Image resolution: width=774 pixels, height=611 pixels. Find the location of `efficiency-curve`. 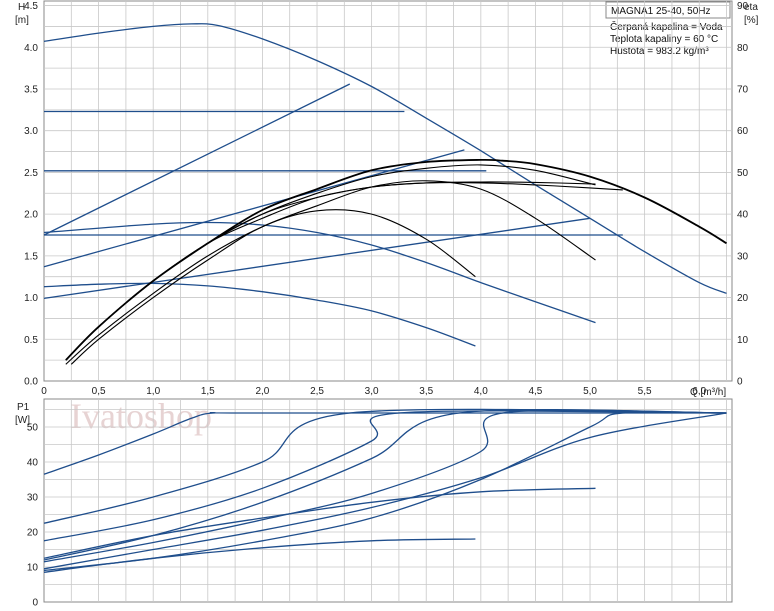

efficiency-curve is located at coordinates (273, 287).